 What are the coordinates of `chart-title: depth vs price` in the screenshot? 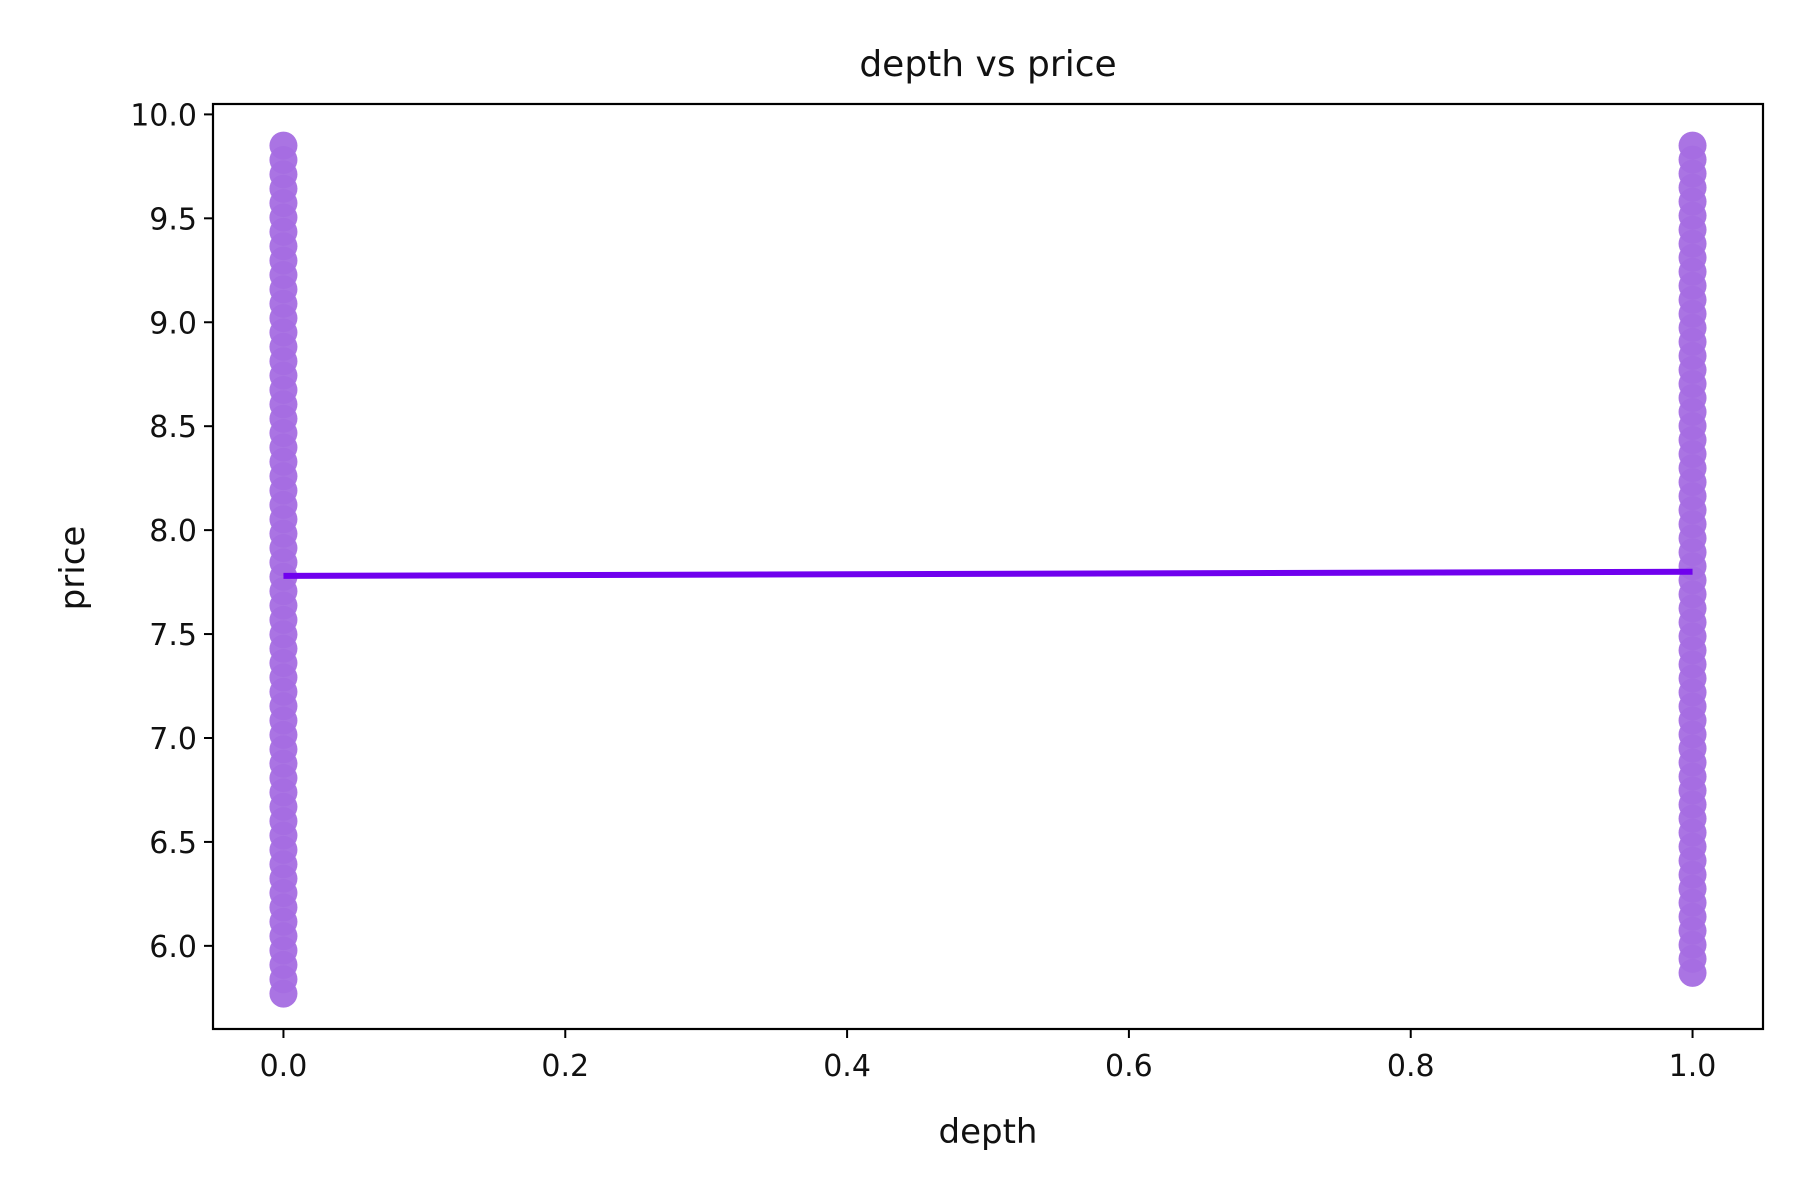 It's located at (987, 64).